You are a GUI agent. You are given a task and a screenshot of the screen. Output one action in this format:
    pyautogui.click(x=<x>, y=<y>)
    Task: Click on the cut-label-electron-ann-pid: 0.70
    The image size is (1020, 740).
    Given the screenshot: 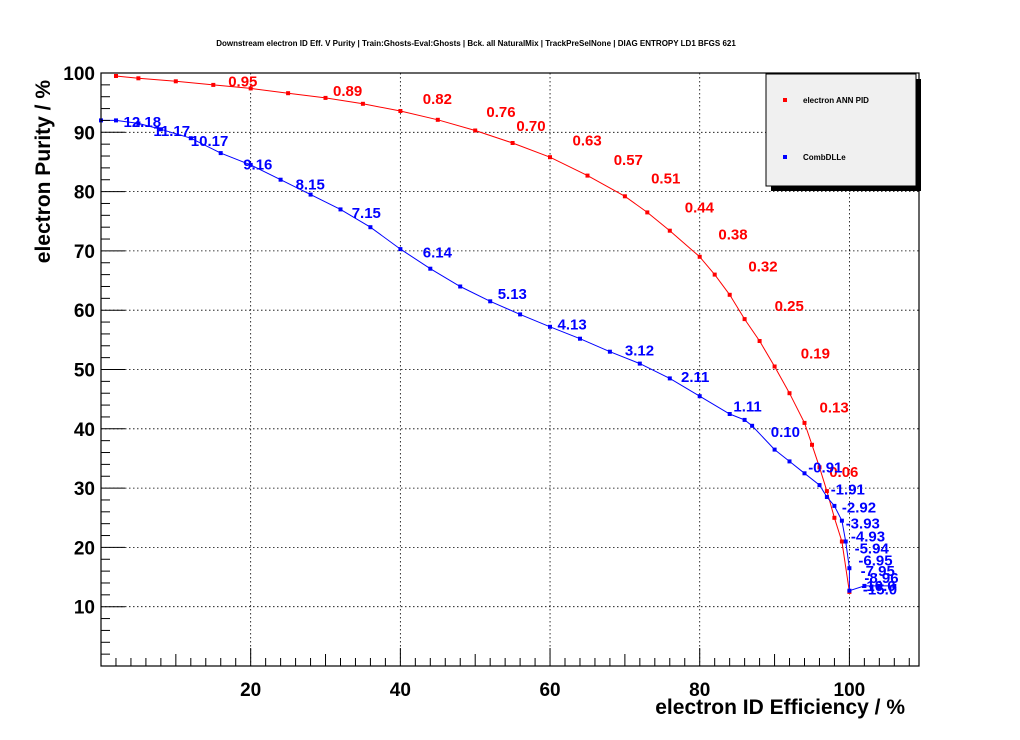 What is the action you would take?
    pyautogui.click(x=530, y=126)
    